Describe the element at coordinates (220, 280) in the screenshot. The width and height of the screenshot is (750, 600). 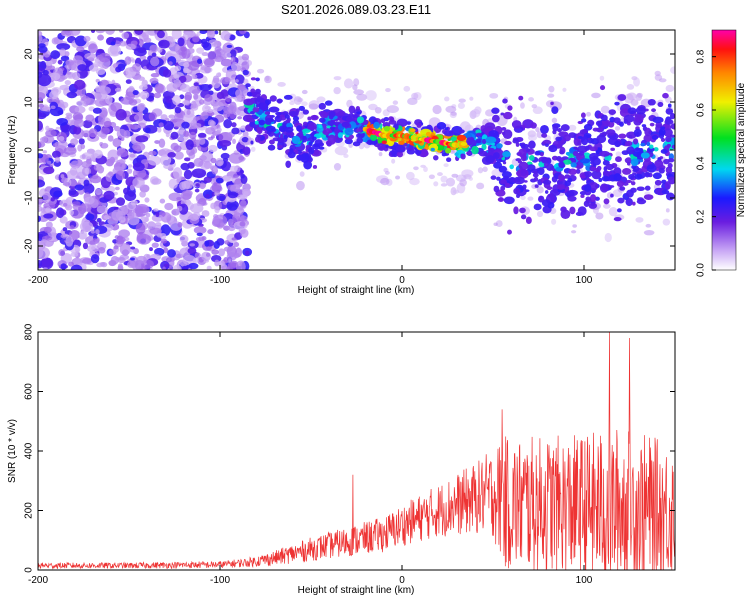
I see `x-tick-label: -100` at that location.